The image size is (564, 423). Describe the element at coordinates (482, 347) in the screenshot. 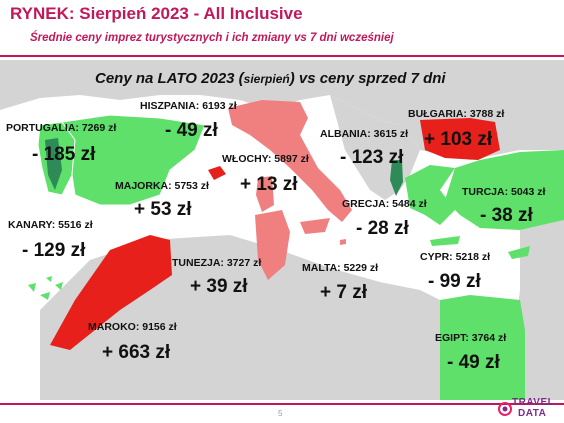

I see `country-egypt` at that location.